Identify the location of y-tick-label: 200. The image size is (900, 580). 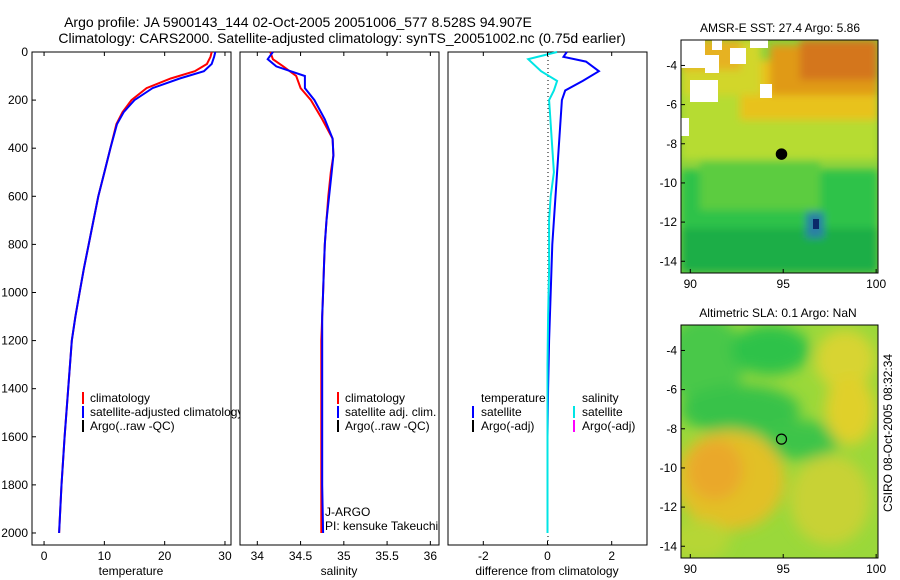
(18, 100).